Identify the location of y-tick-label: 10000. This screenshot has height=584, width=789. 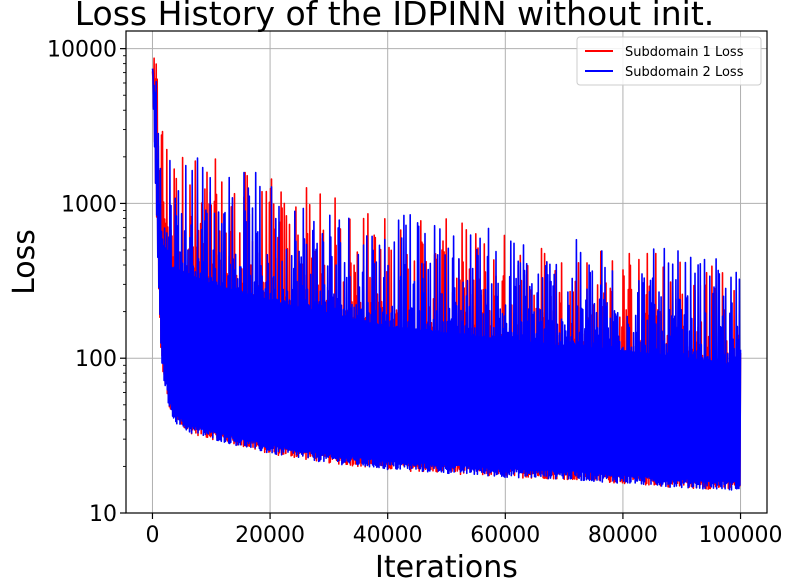
(82, 50).